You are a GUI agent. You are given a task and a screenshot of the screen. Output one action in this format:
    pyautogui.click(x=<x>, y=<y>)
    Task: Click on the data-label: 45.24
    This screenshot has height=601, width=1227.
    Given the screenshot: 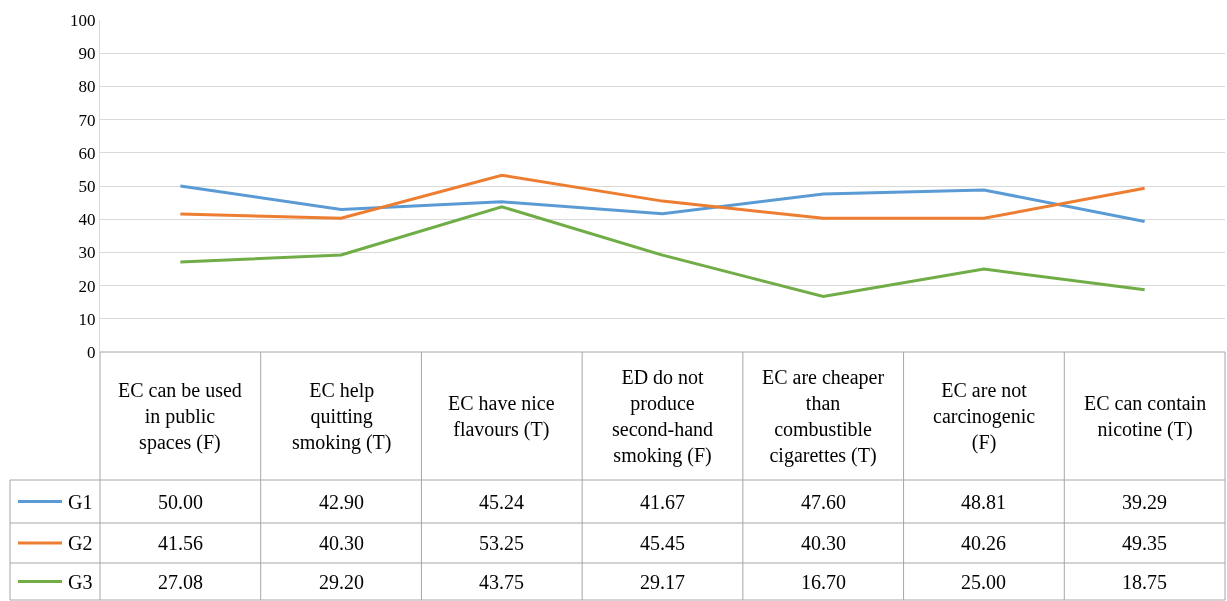 What is the action you would take?
    pyautogui.click(x=501, y=502)
    